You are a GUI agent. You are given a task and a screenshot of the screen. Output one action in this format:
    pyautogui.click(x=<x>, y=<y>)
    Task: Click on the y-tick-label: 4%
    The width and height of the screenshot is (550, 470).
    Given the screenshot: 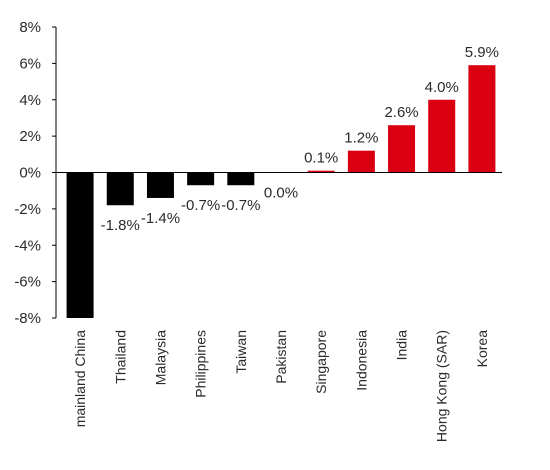 What is the action you would take?
    pyautogui.click(x=30, y=100)
    